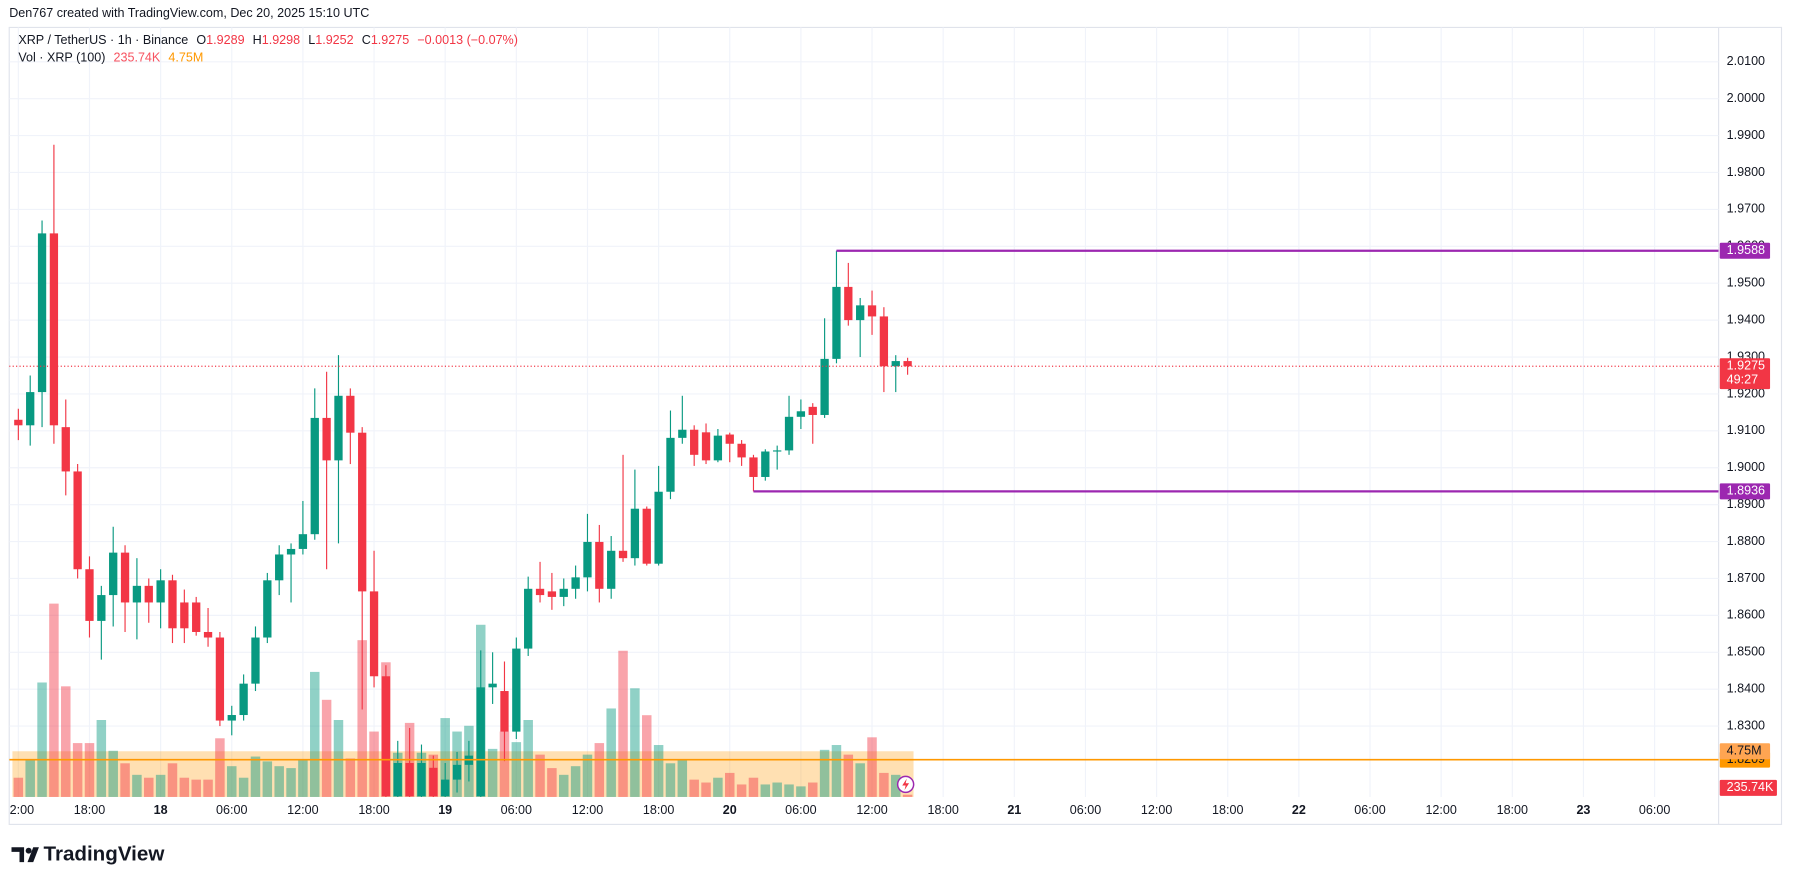 Image resolution: width=1793 pixels, height=885 pixels. Describe the element at coordinates (390, 40) in the screenshot. I see `ohlc-value: 1.9275` at that location.